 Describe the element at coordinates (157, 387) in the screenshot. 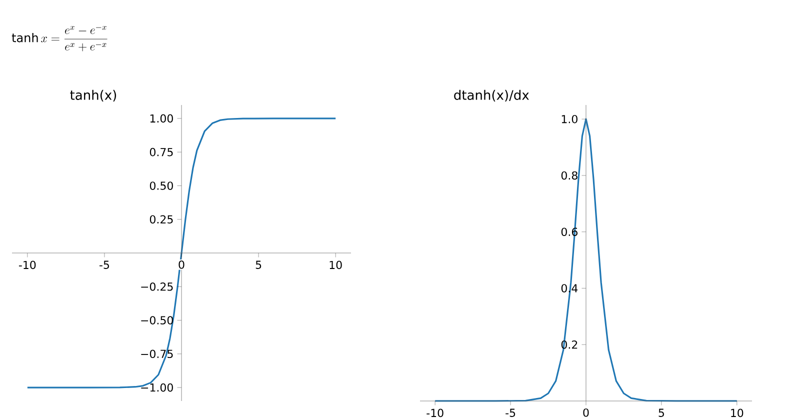

I see `y-tick-label: −1.00` at that location.